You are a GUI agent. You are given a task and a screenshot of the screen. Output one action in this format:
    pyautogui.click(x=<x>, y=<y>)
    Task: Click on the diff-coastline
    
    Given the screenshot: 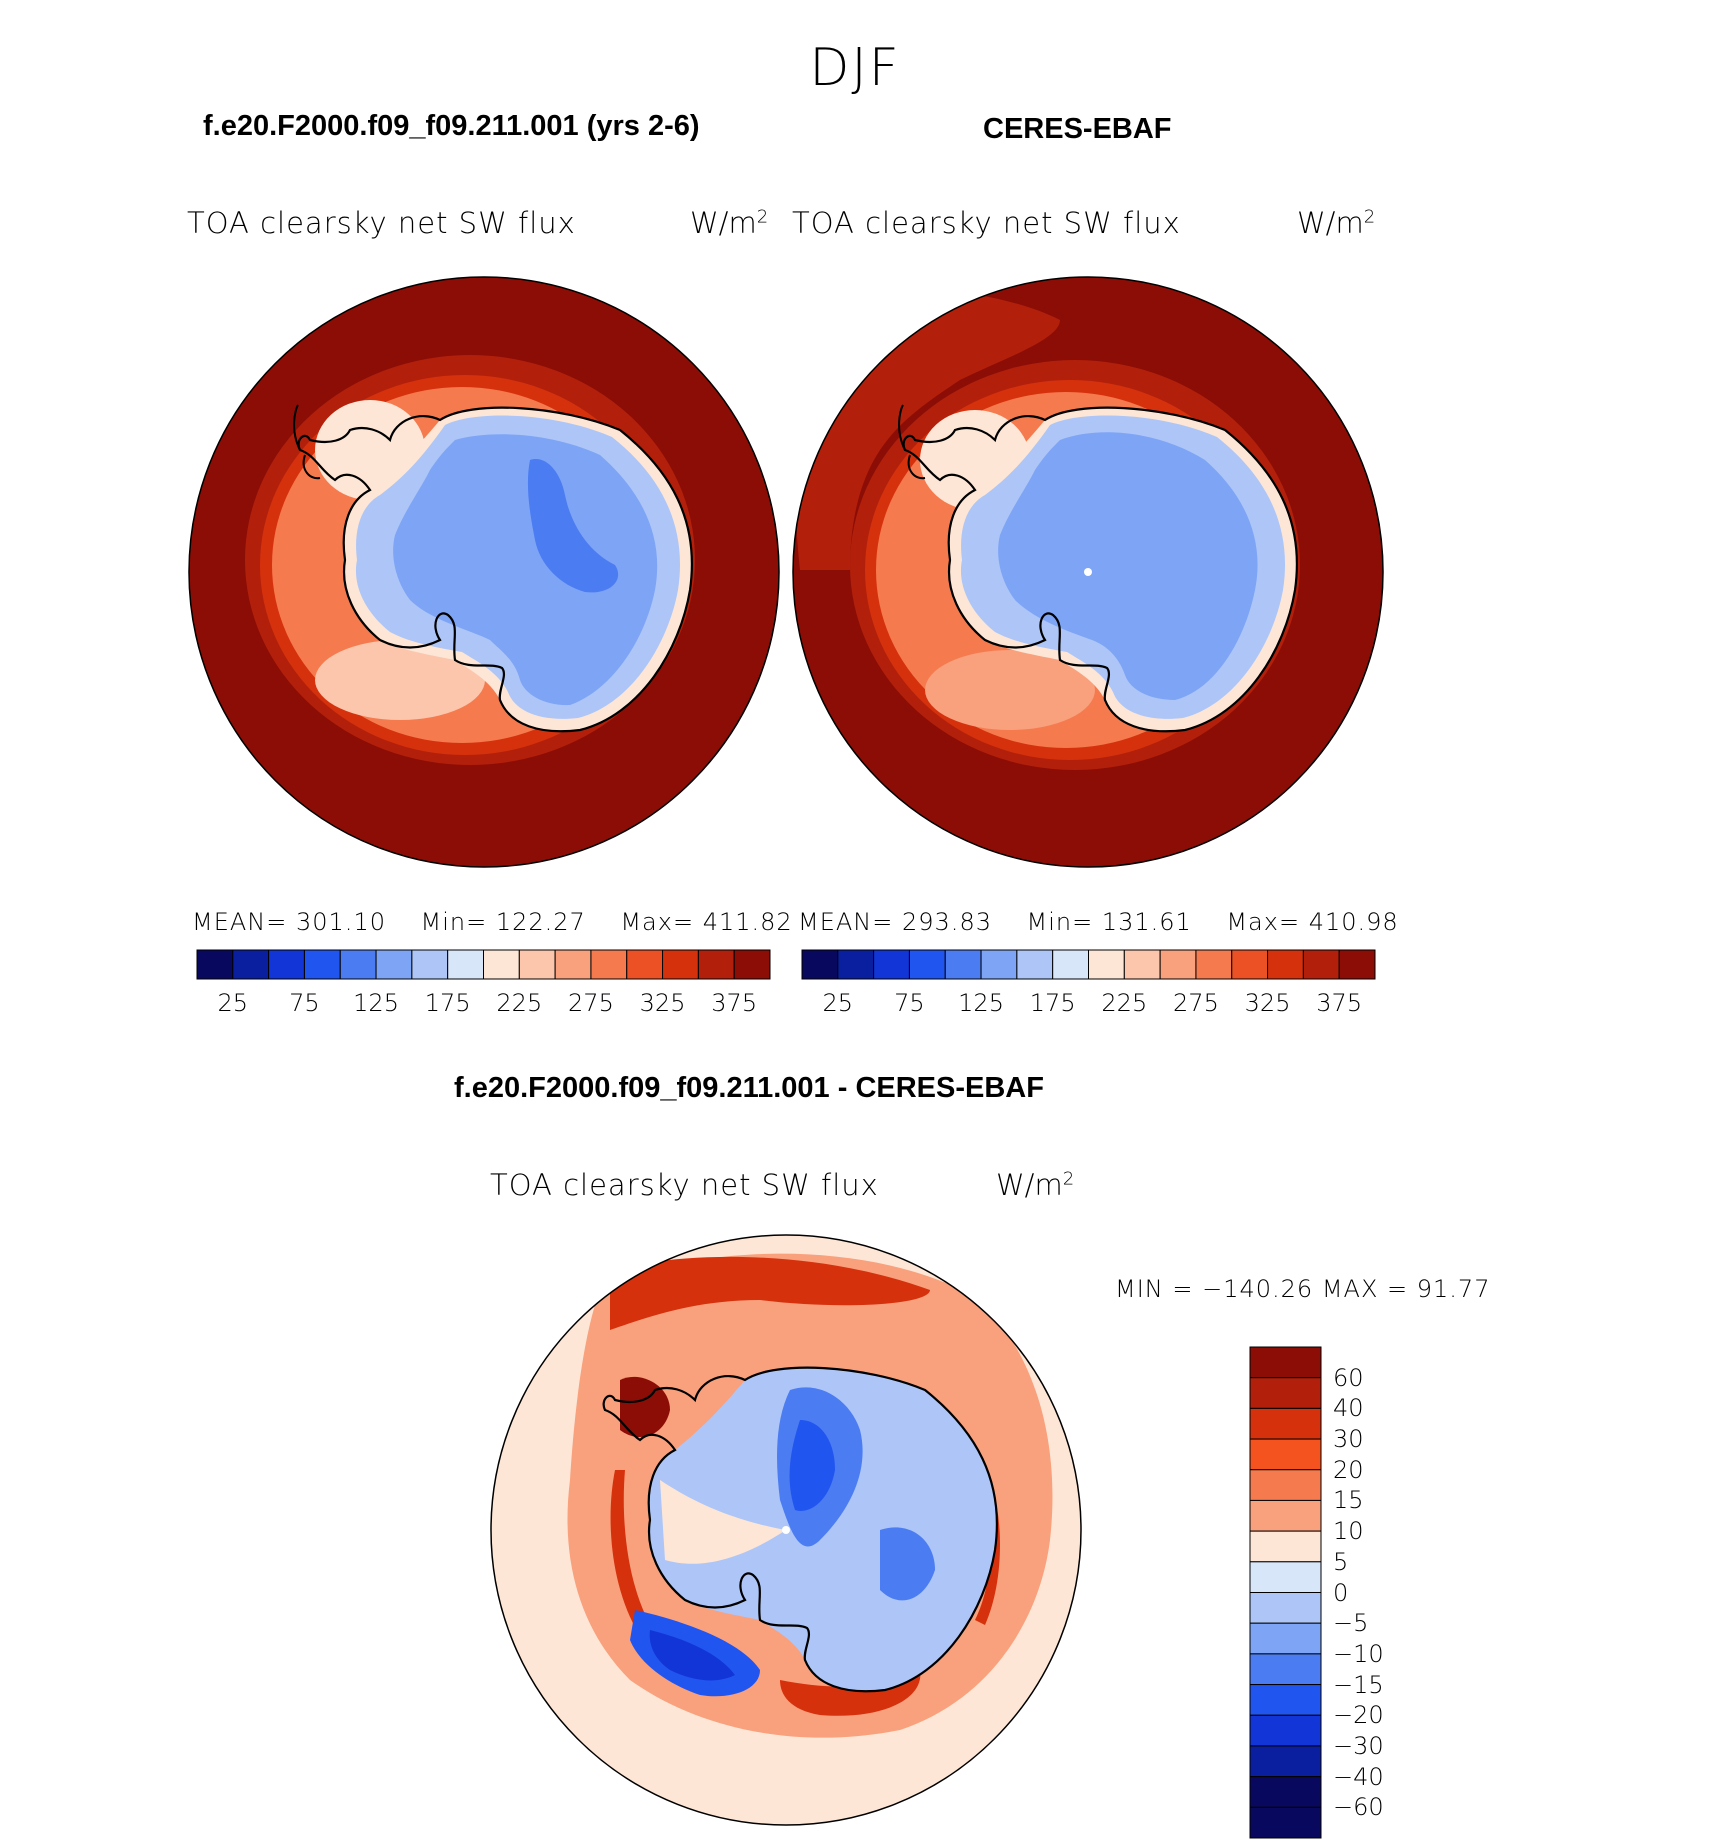 What is the action you would take?
    pyautogui.click(x=800, y=1529)
    